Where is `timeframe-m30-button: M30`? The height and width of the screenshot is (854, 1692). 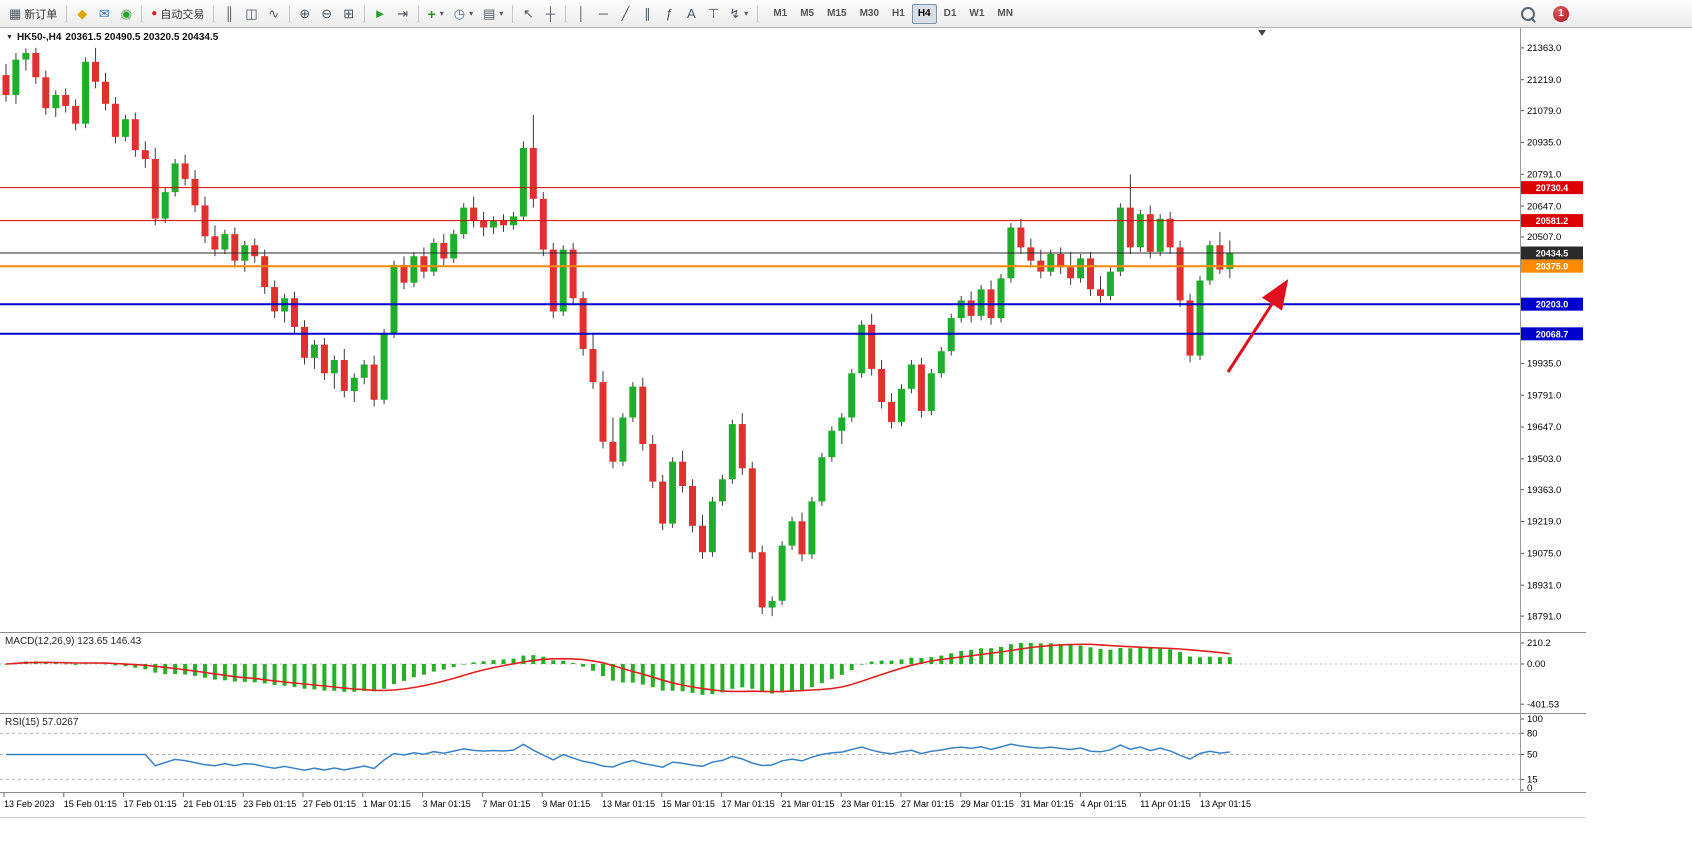 timeframe-m30-button: M30 is located at coordinates (869, 14).